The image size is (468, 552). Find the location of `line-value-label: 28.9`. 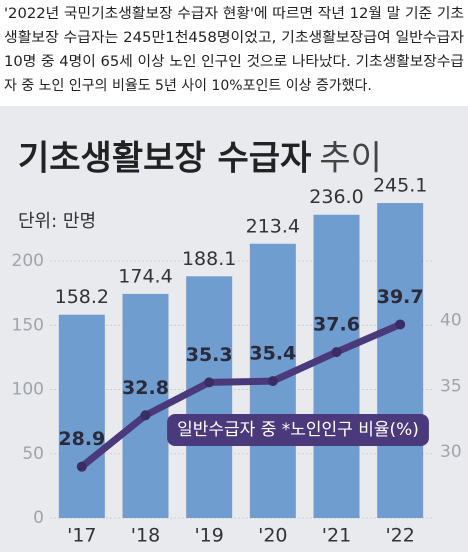

line-value-label: 28.9 is located at coordinates (81, 439).